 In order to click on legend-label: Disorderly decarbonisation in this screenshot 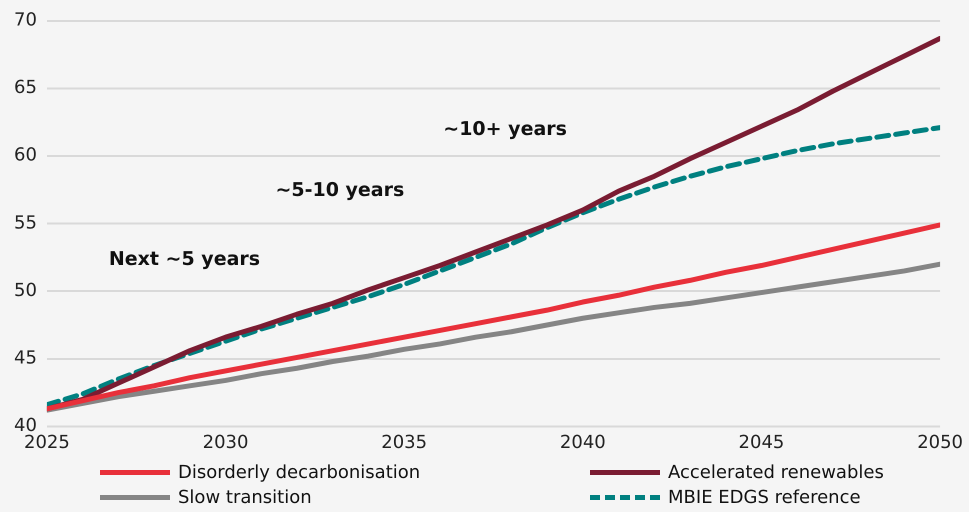, I will do `click(299, 472)`.